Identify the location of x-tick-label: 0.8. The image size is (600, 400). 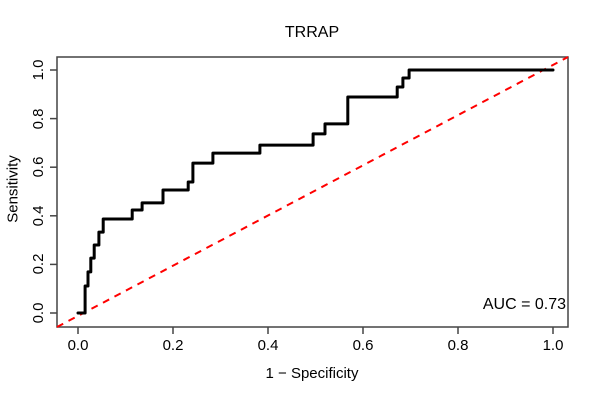
(458, 345).